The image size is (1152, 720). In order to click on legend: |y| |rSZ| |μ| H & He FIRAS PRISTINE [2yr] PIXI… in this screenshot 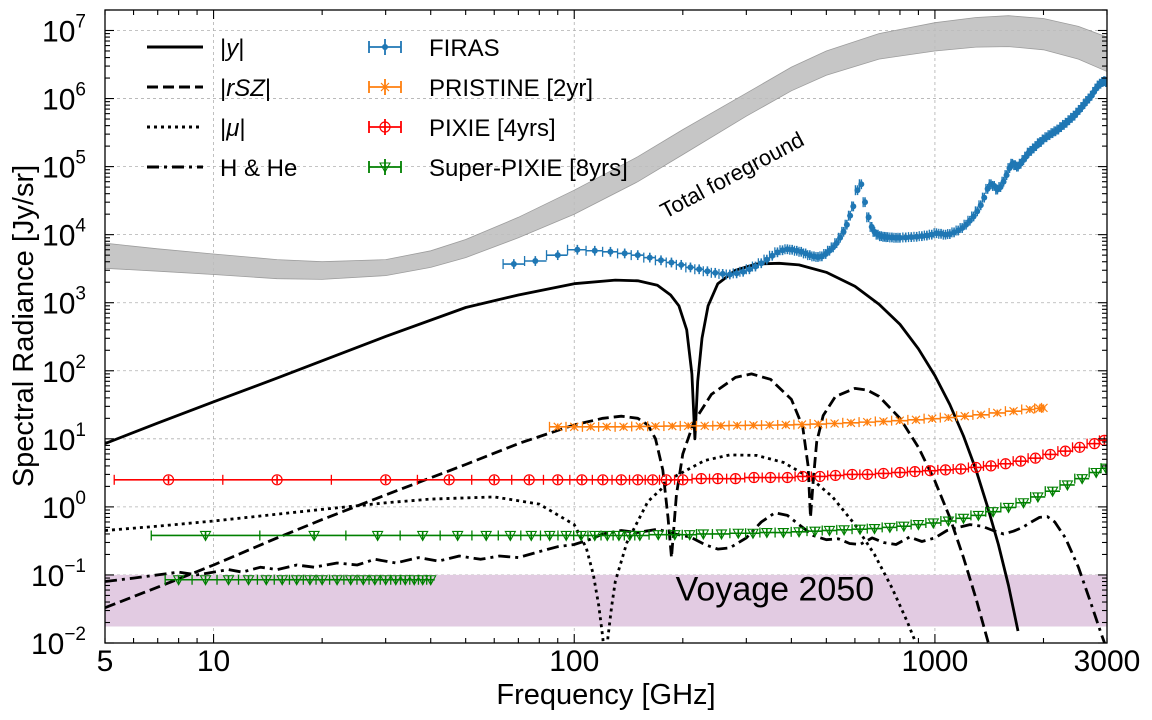, I will do `click(387, 108)`.